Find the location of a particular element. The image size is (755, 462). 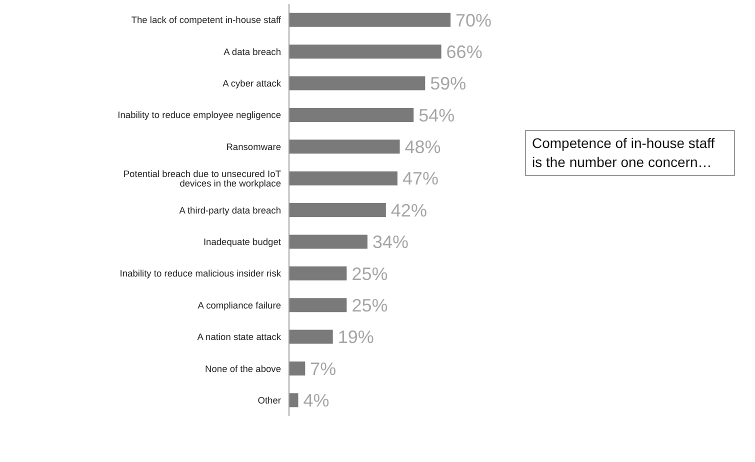

data-label: 66% is located at coordinates (464, 52).